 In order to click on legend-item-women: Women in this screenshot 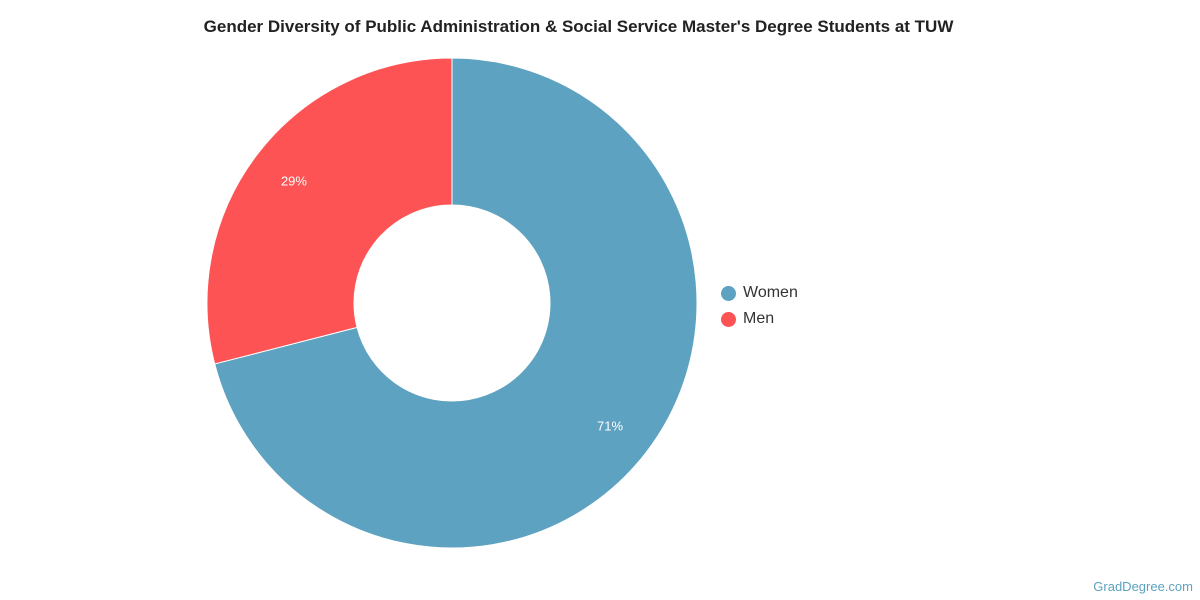, I will do `click(759, 293)`.